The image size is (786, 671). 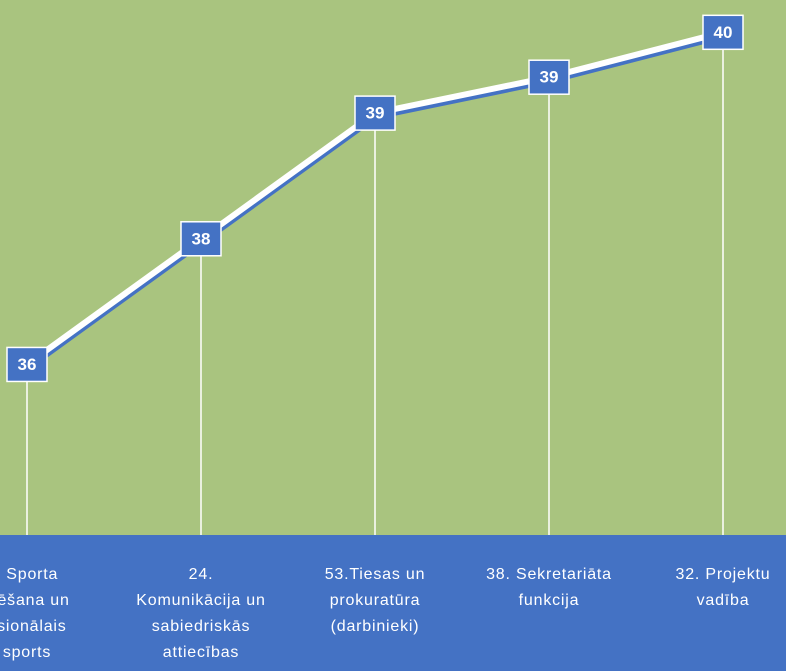 I want to click on x-tick-label-line: 38. Sekretariāta, so click(x=549, y=574).